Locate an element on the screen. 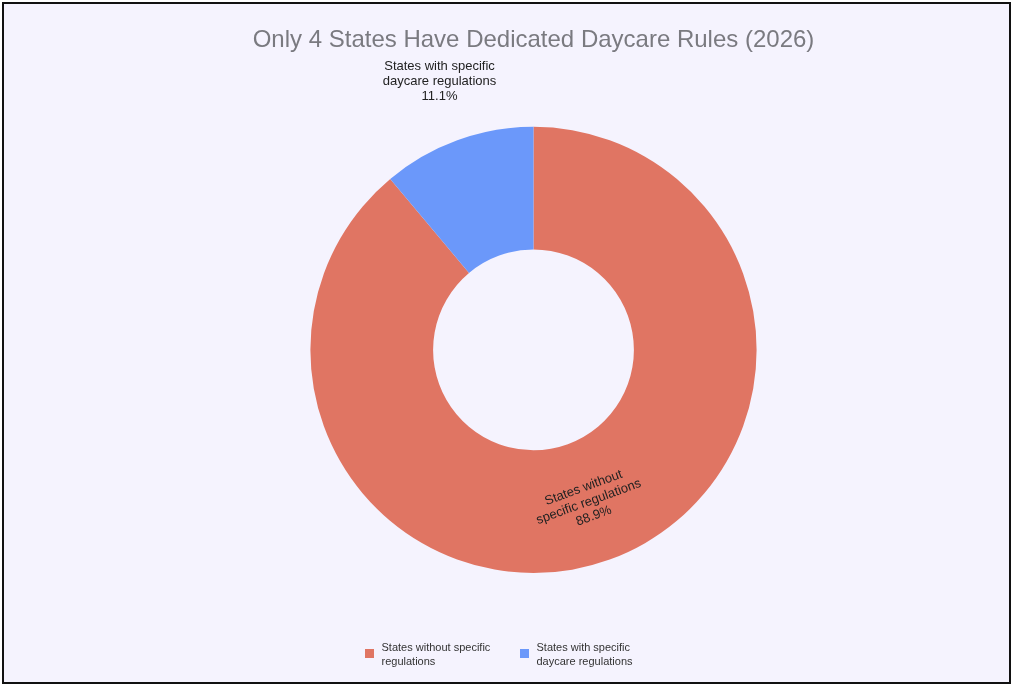 The image size is (1017, 684). legend-label: States with specific daycare regulations is located at coordinates (585, 654).